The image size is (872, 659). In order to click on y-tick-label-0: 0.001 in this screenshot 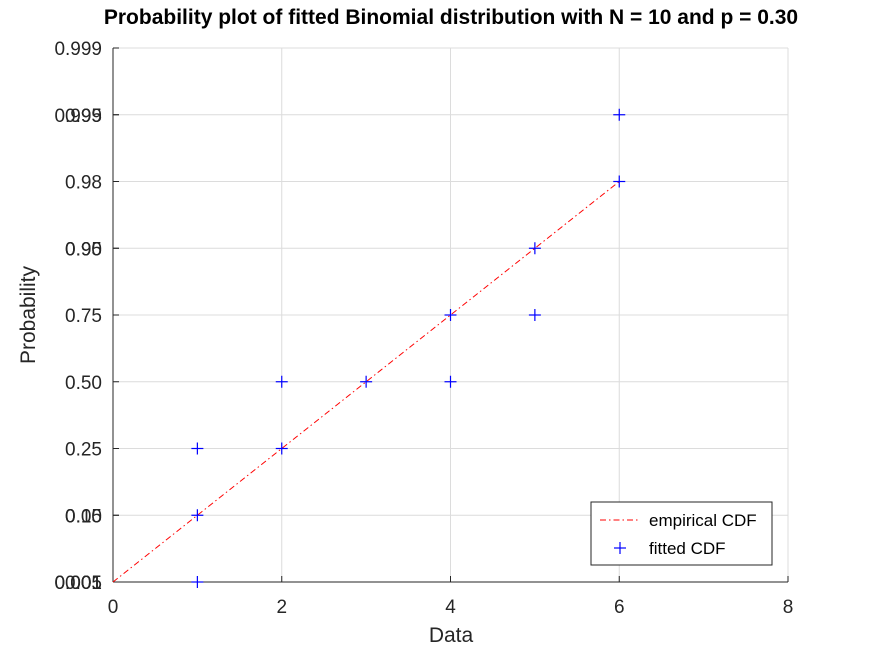, I will do `click(78, 583)`.